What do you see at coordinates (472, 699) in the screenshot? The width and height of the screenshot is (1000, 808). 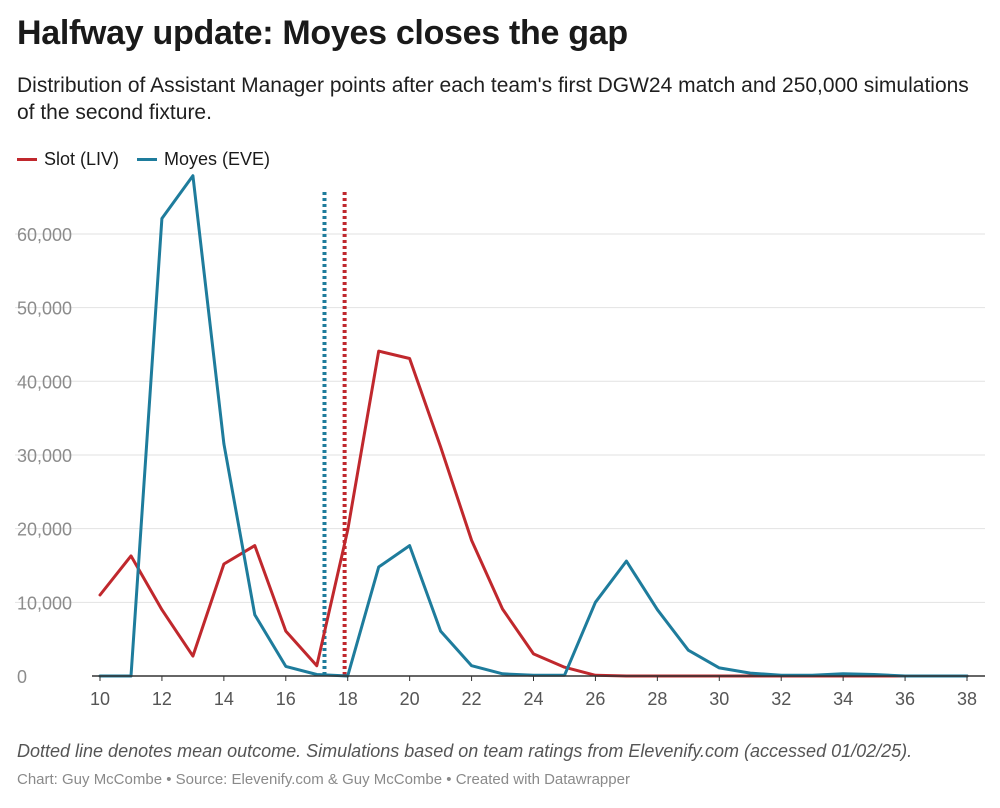 I see `x-tick-label: 22` at bounding box center [472, 699].